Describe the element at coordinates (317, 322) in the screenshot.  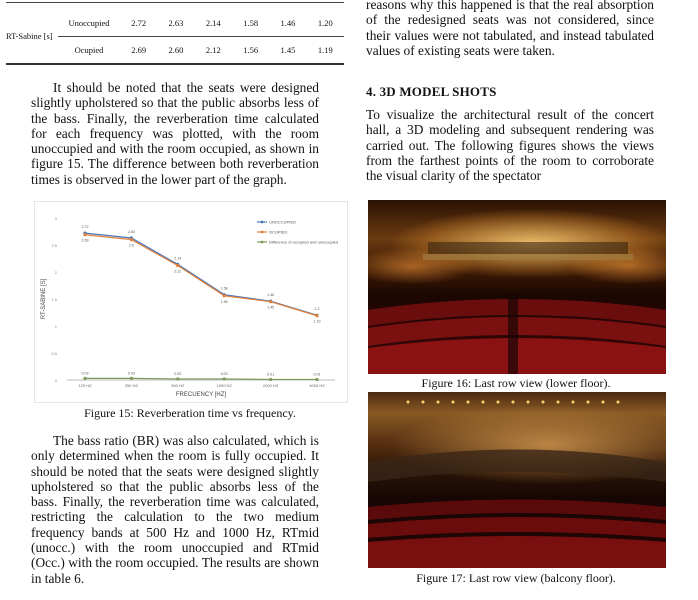
I see `data-label: 1.19` at that location.